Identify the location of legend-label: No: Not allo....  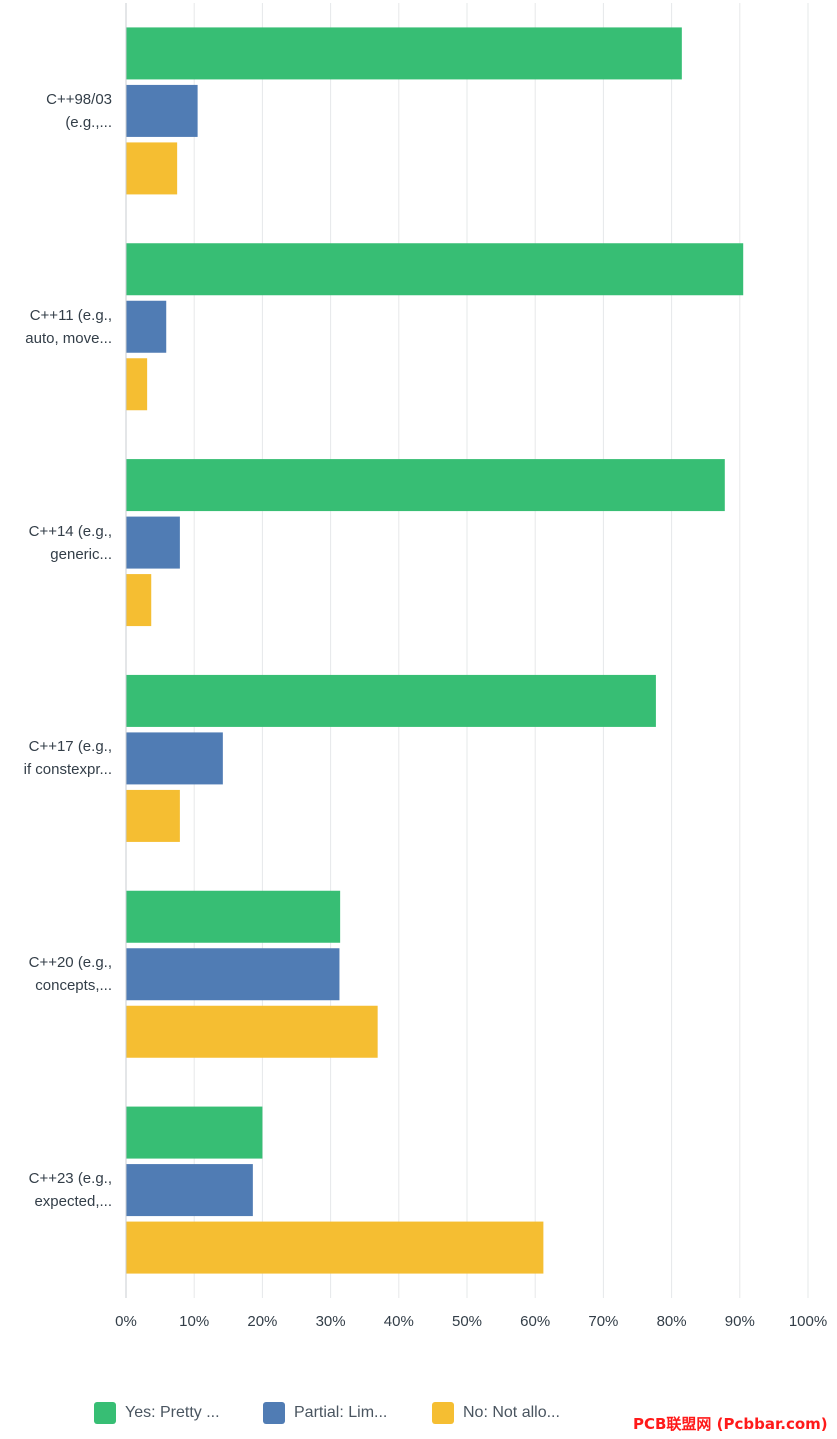
(511, 1412).